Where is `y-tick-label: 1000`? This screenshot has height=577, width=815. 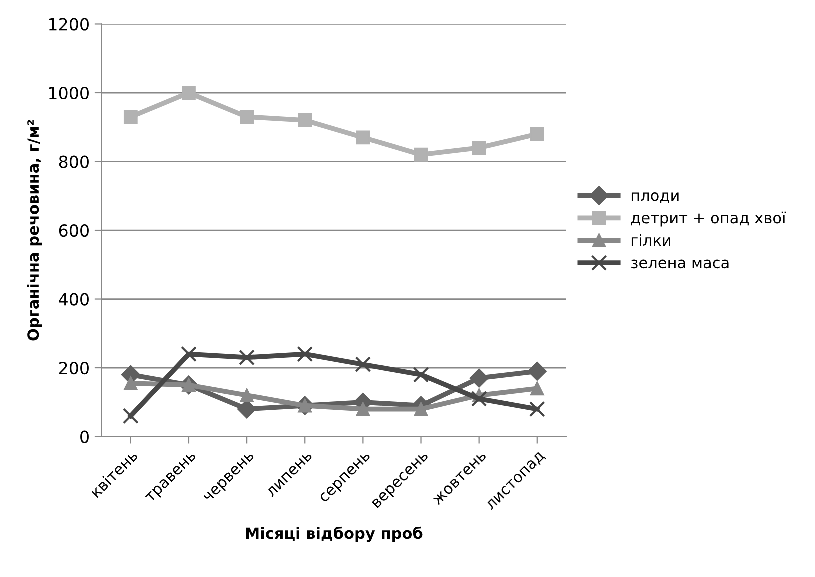 y-tick-label: 1000 is located at coordinates (69, 93).